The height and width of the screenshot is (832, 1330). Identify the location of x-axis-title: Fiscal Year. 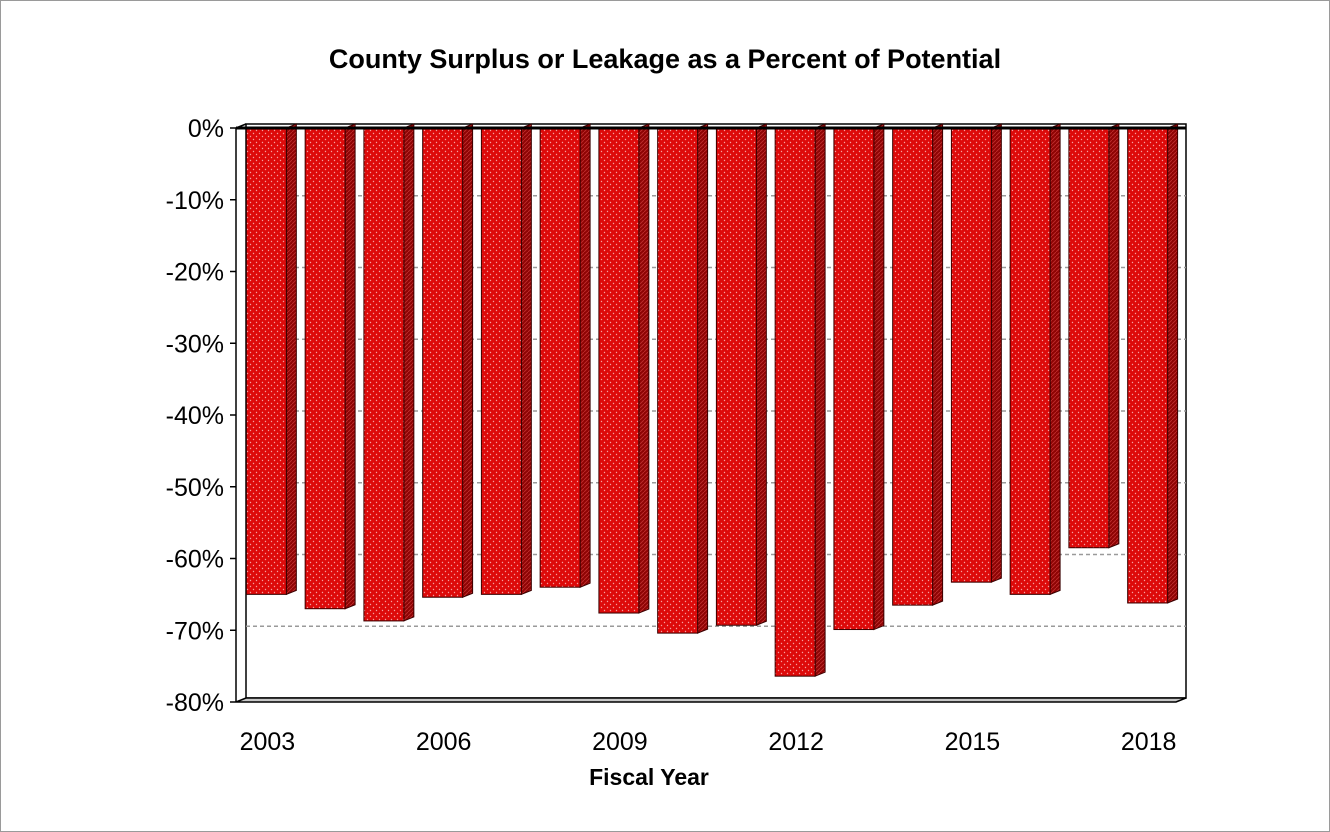
(649, 777).